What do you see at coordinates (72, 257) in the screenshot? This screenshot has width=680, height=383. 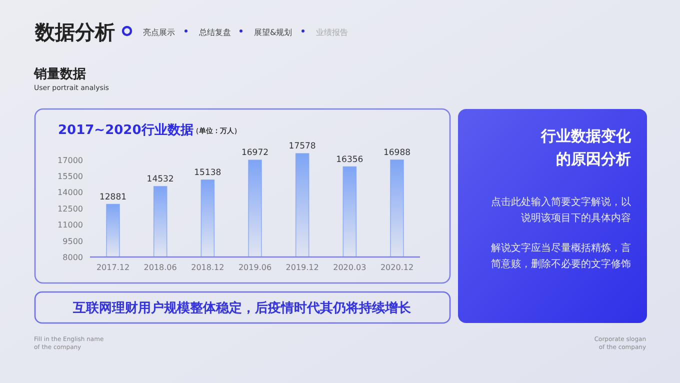 I see `y-tick-label: 8000` at bounding box center [72, 257].